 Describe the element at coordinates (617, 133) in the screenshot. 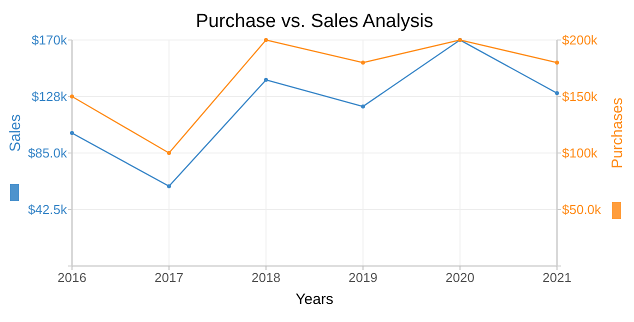

I see `y2-axis-title: Purchases` at that location.